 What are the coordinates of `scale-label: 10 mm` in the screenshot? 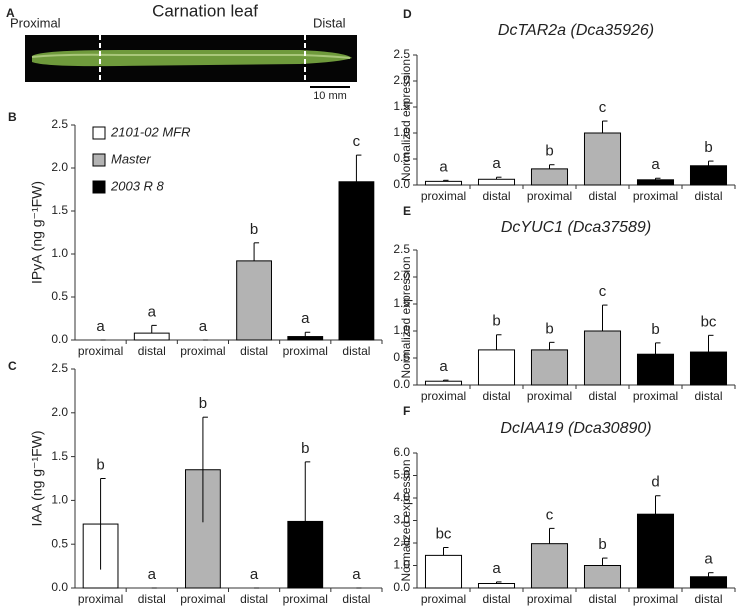 It's located at (330, 96).